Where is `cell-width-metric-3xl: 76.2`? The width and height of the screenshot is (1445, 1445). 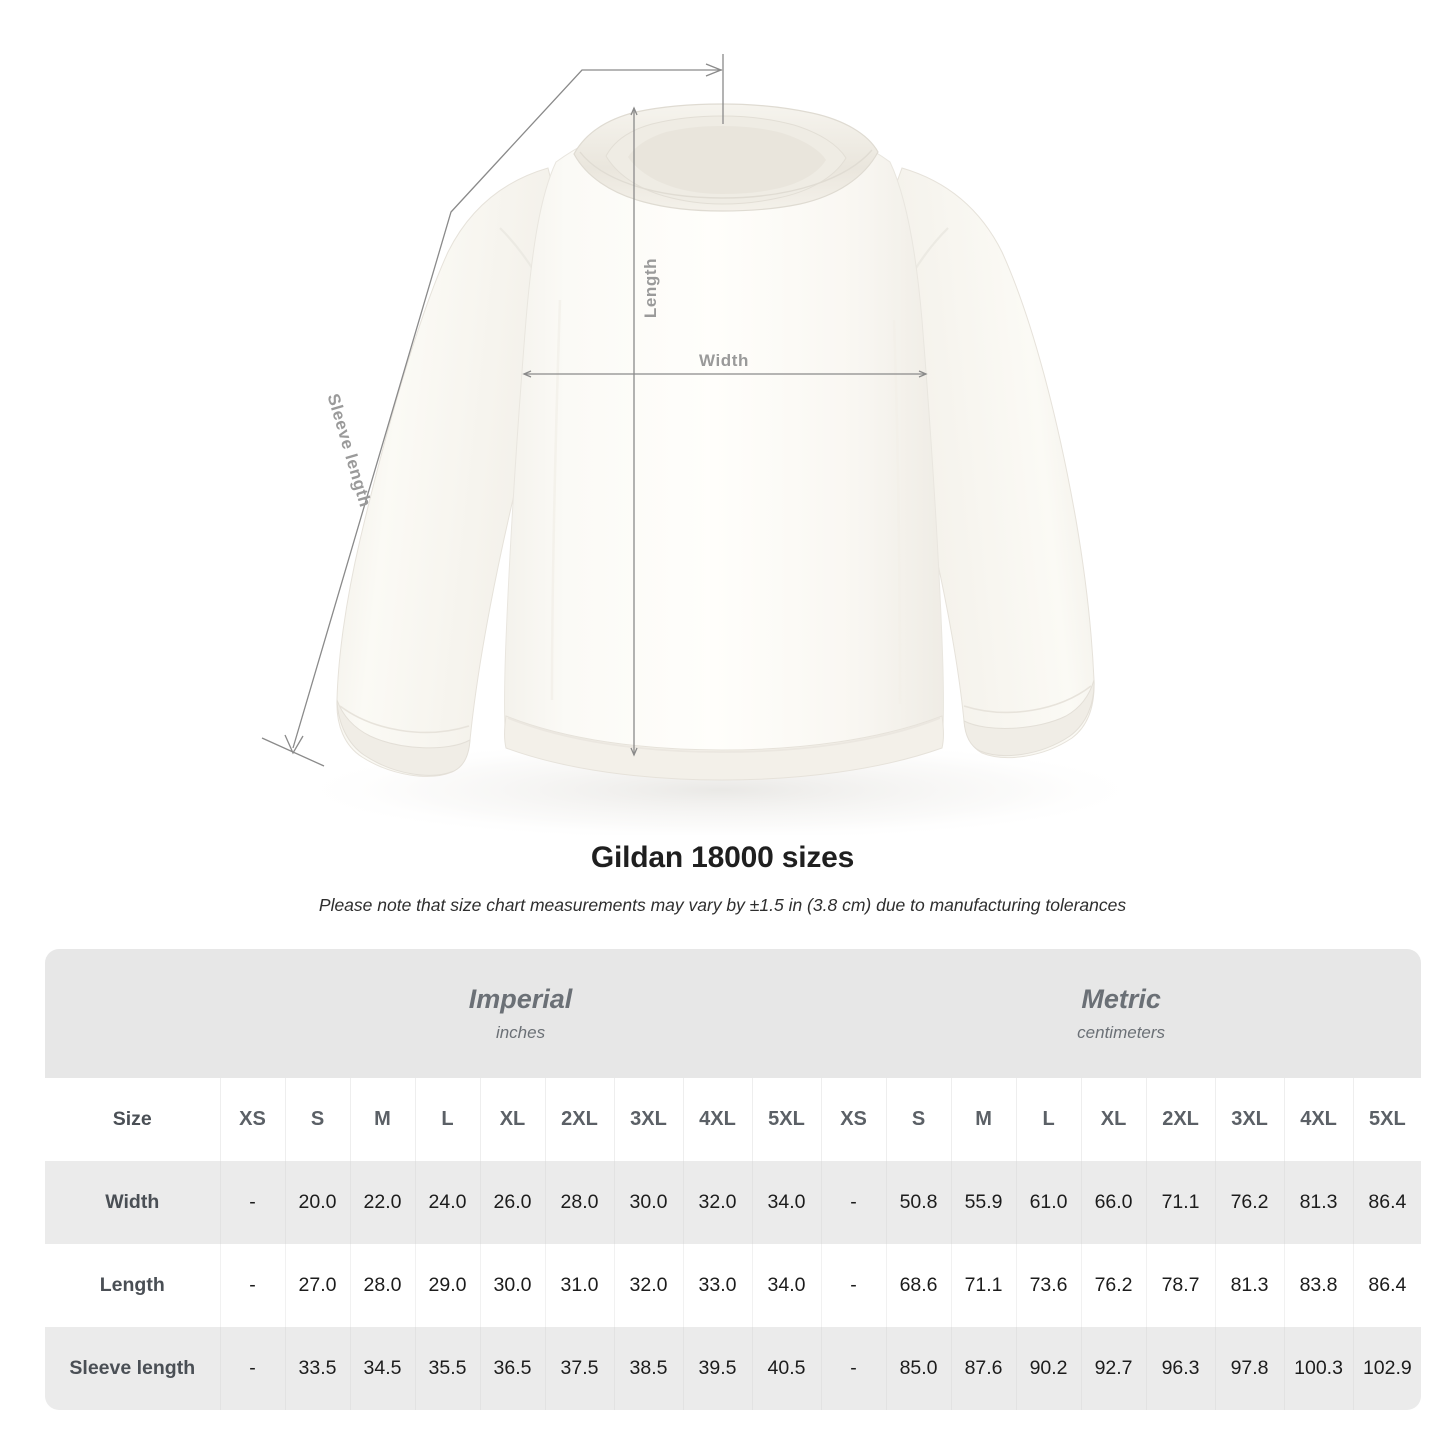 cell-width-metric-3xl: 76.2 is located at coordinates (1250, 1202).